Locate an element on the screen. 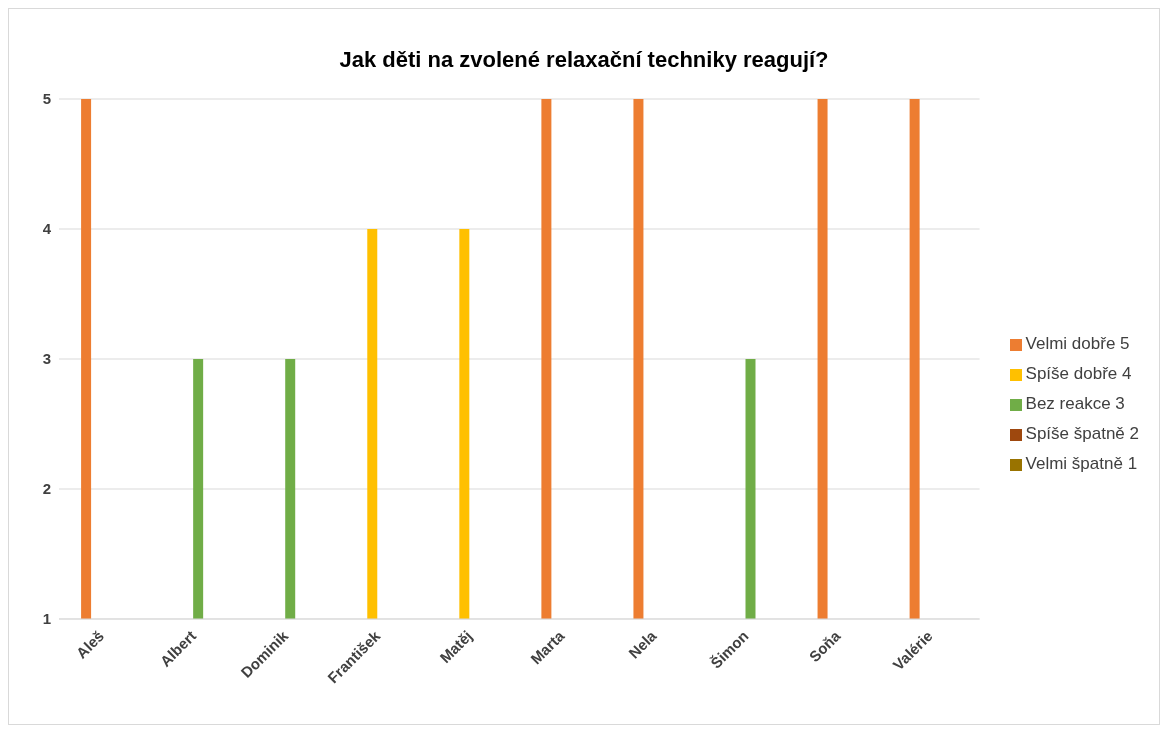 This screenshot has width=1167, height=729. legend-label: Bez reakce 3 is located at coordinates (1075, 403).